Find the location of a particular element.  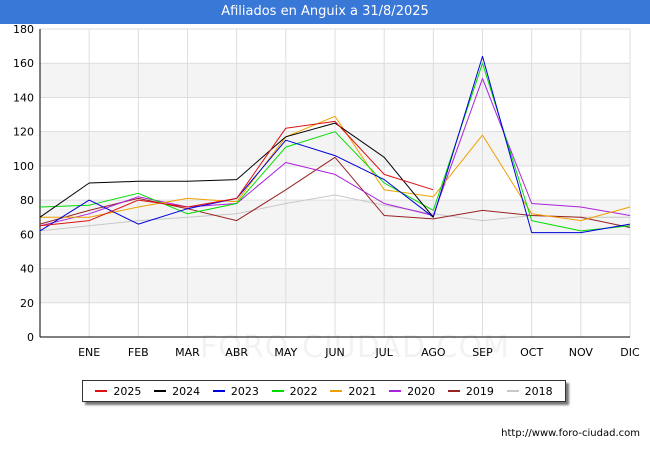

legend-label: 2024 is located at coordinates (186, 391).